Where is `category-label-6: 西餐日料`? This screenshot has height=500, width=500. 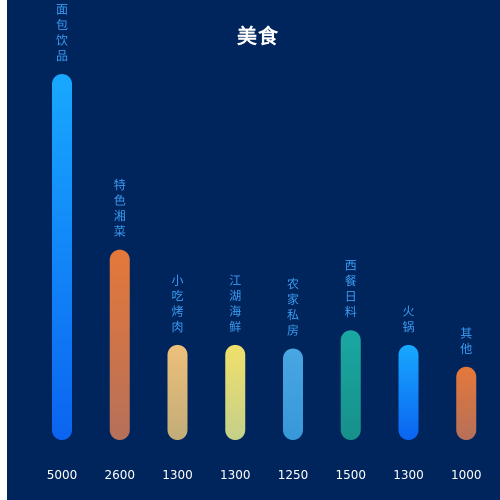 category-label-6: 西餐日料 is located at coordinates (351, 289).